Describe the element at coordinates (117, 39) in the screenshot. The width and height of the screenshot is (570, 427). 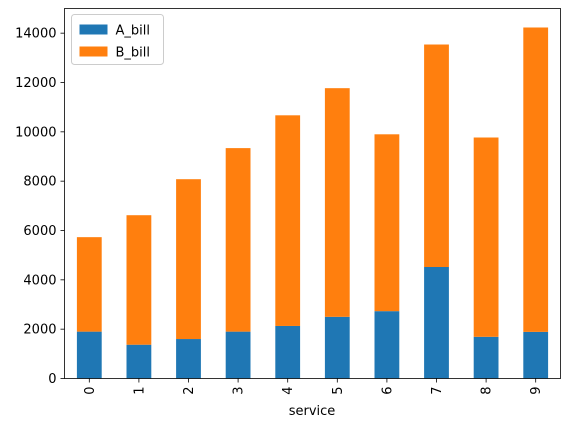
I see `legend: A_bill B_bill` at that location.